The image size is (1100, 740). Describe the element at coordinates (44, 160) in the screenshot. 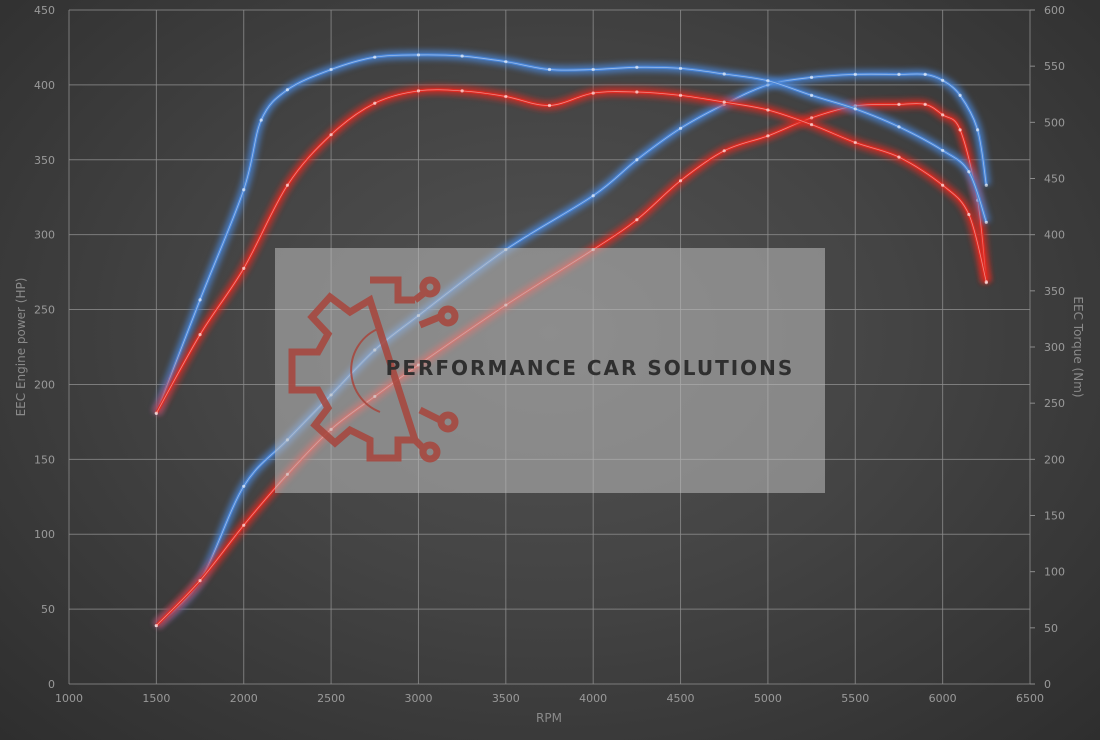

I see `y-left-tick-label: 350` at that location.